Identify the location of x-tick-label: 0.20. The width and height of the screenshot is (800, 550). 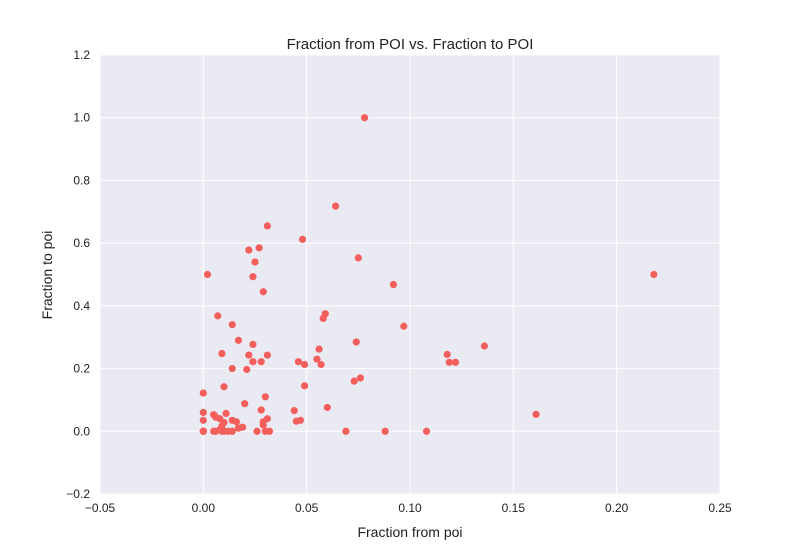
(617, 508).